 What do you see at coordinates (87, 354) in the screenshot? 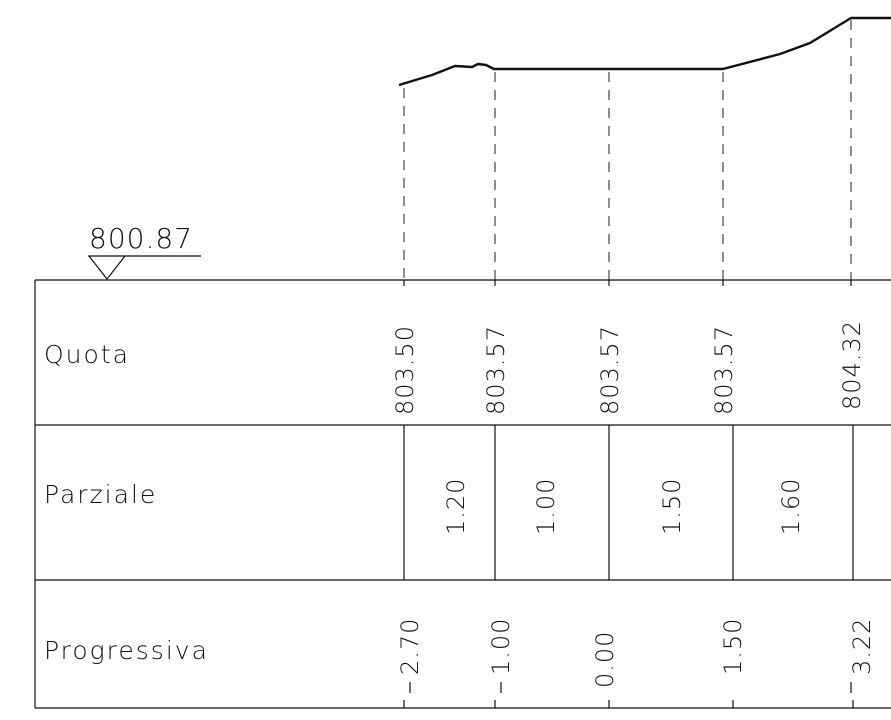
I see `row-label-quota: Quota` at bounding box center [87, 354].